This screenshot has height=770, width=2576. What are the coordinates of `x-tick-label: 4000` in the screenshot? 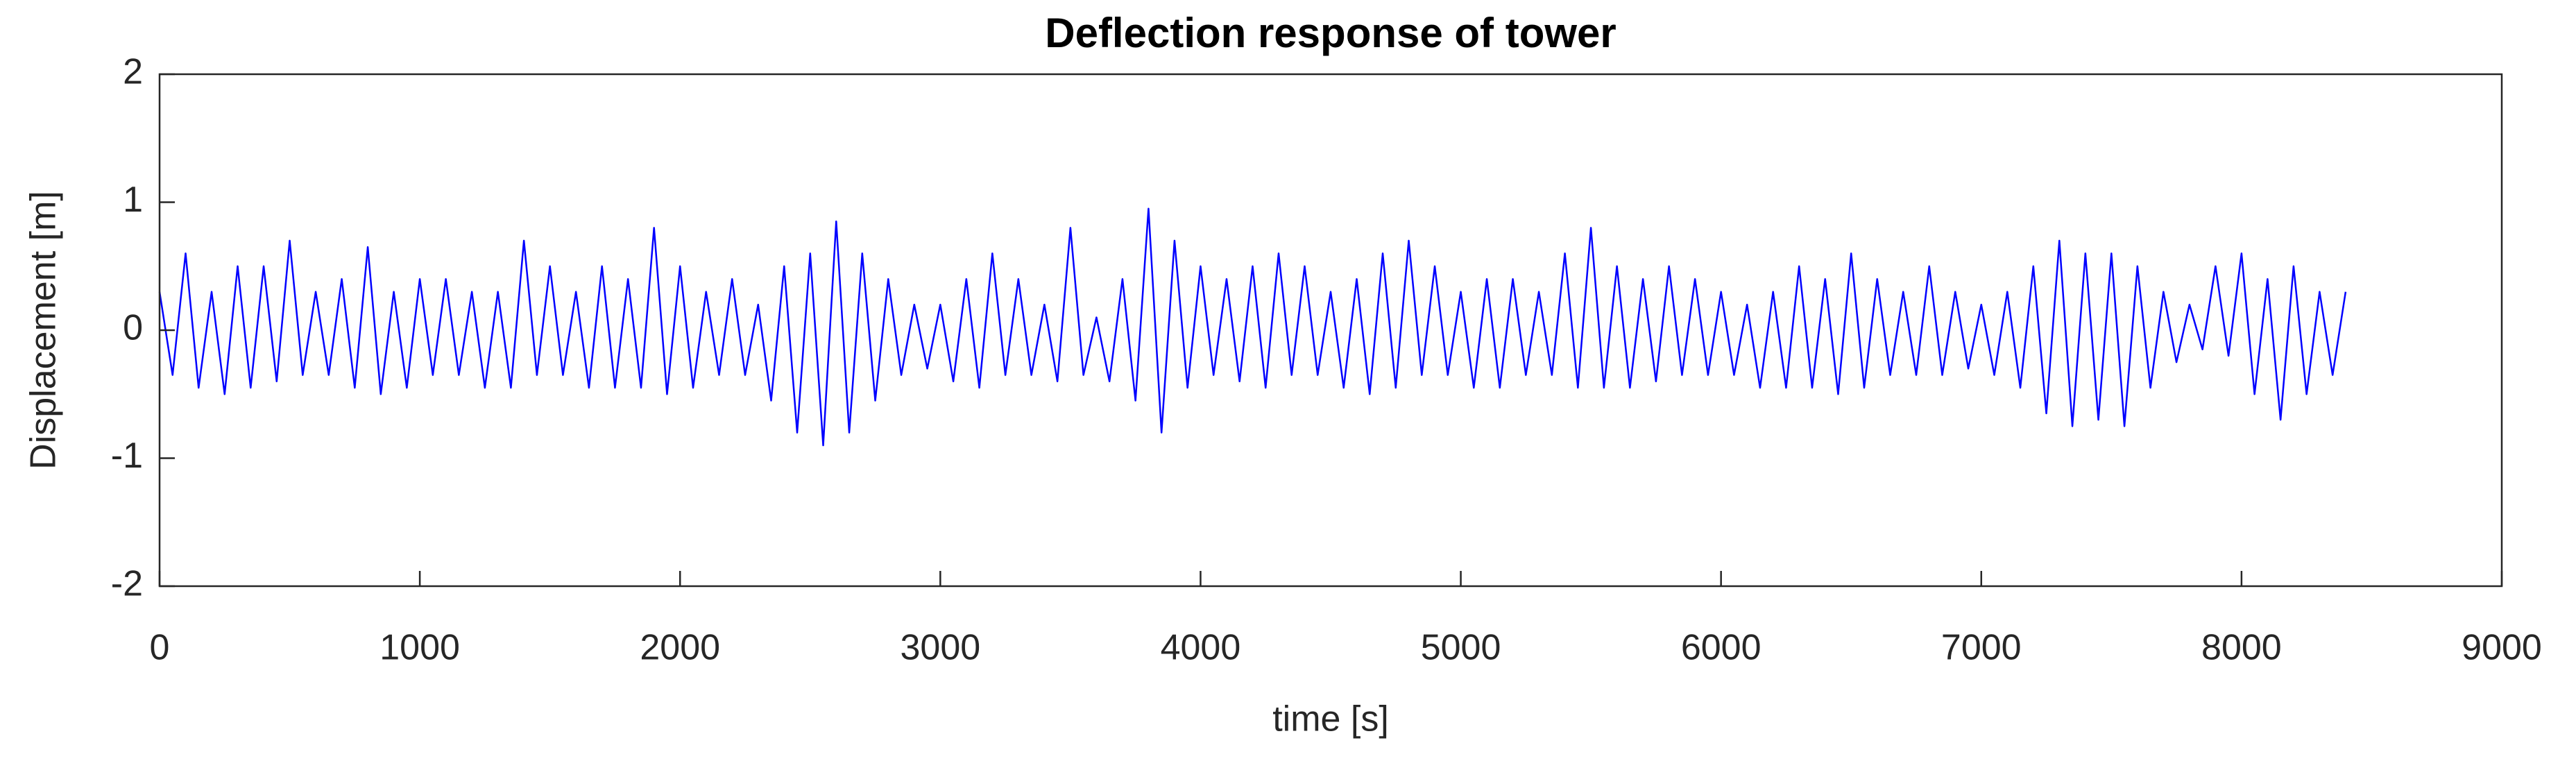 It's located at (1201, 648).